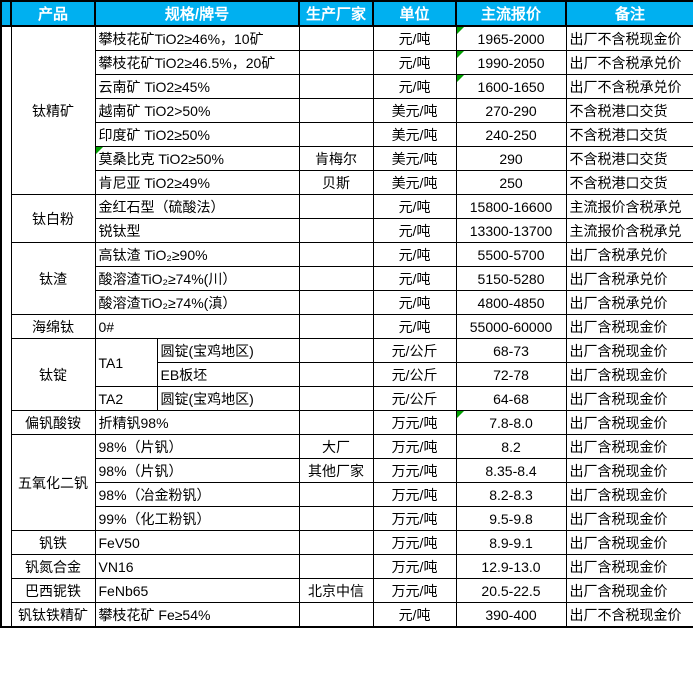  Describe the element at coordinates (197, 182) in the screenshot. I see `spec-cell: 肯尼亚 TiO2≥49%` at that location.